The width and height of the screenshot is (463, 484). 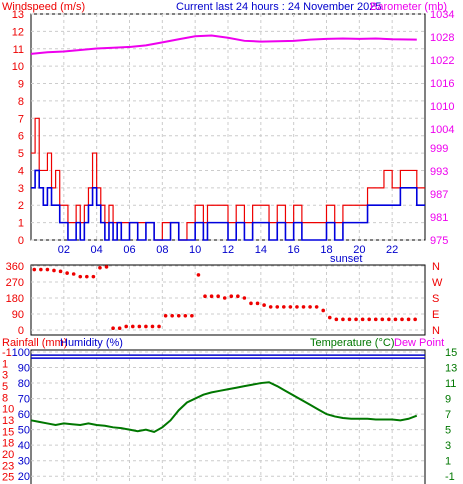 What do you see at coordinates (18, 315) in the screenshot?
I see `direction-tick-label: 90` at bounding box center [18, 315].